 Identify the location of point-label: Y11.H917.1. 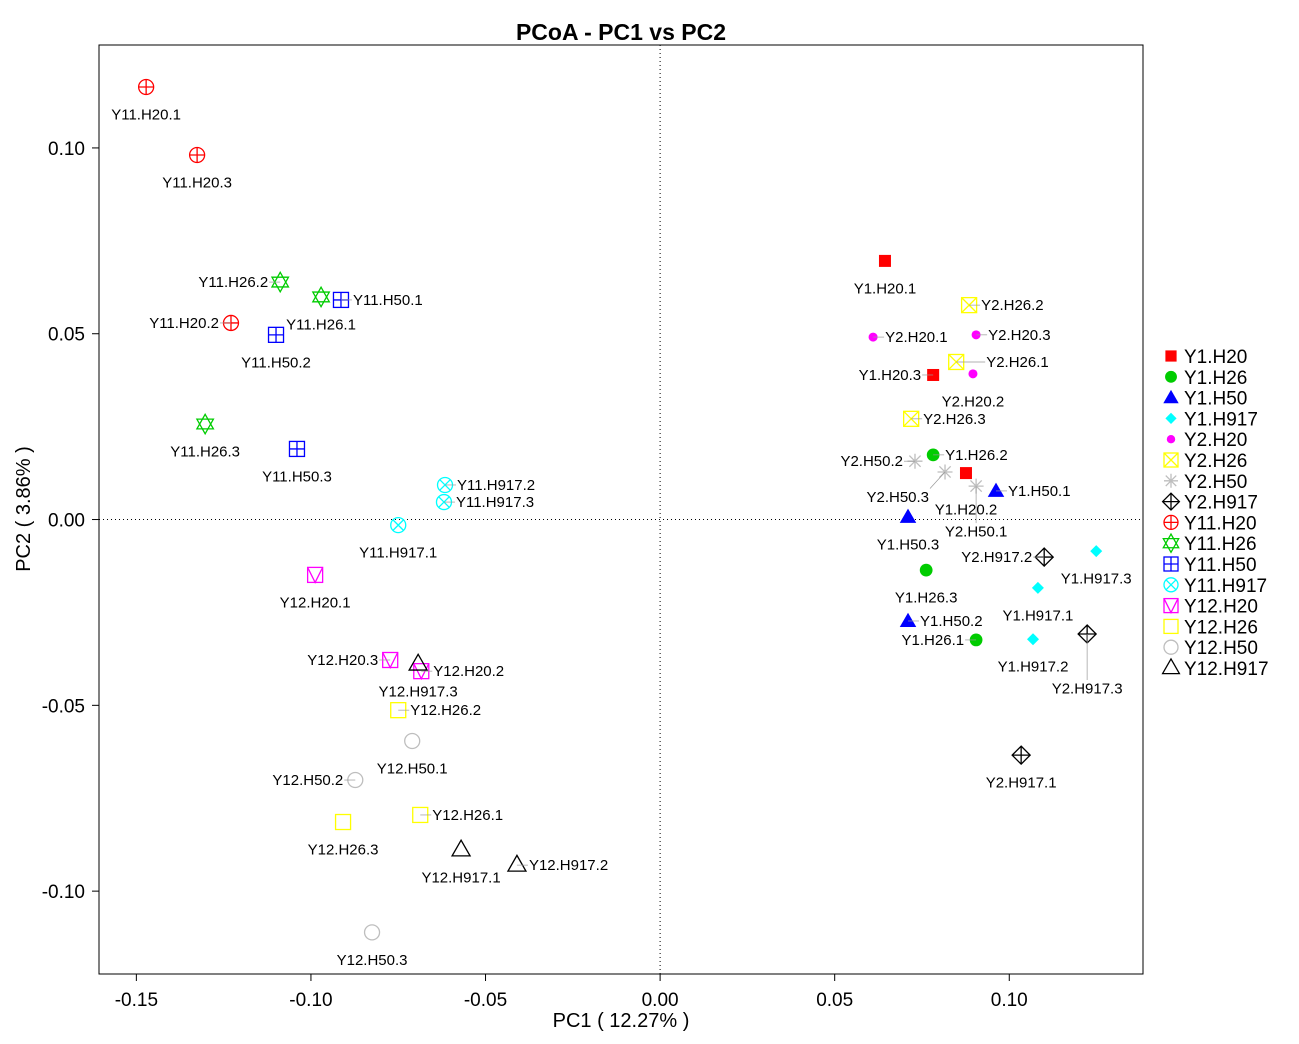
(398, 553).